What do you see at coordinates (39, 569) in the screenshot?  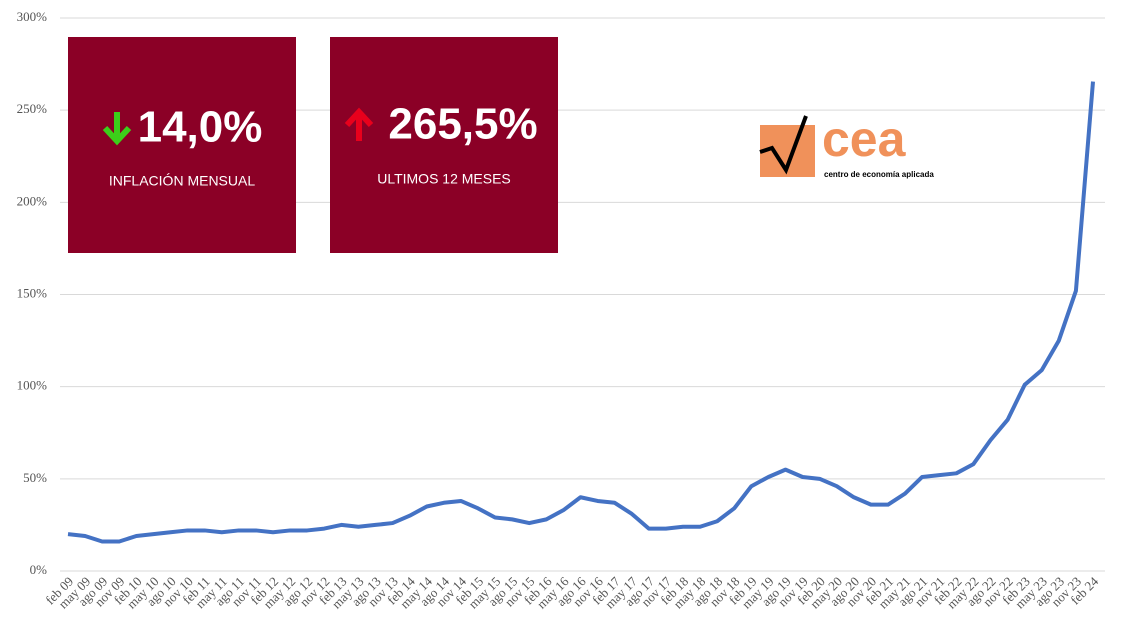 I see `y-tick-label: 0%` at bounding box center [39, 569].